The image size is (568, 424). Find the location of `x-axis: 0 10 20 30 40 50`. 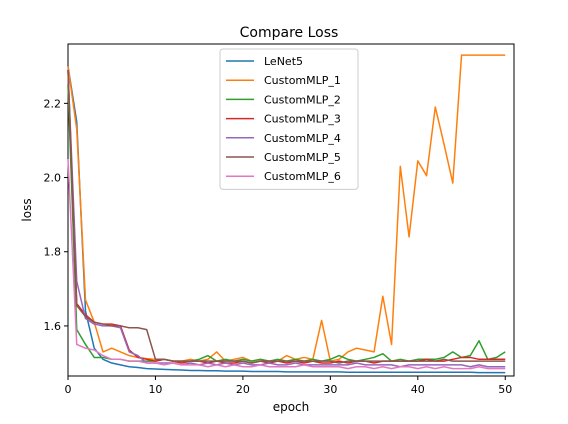

x-axis: 0 10 20 30 40 50 is located at coordinates (288, 386).